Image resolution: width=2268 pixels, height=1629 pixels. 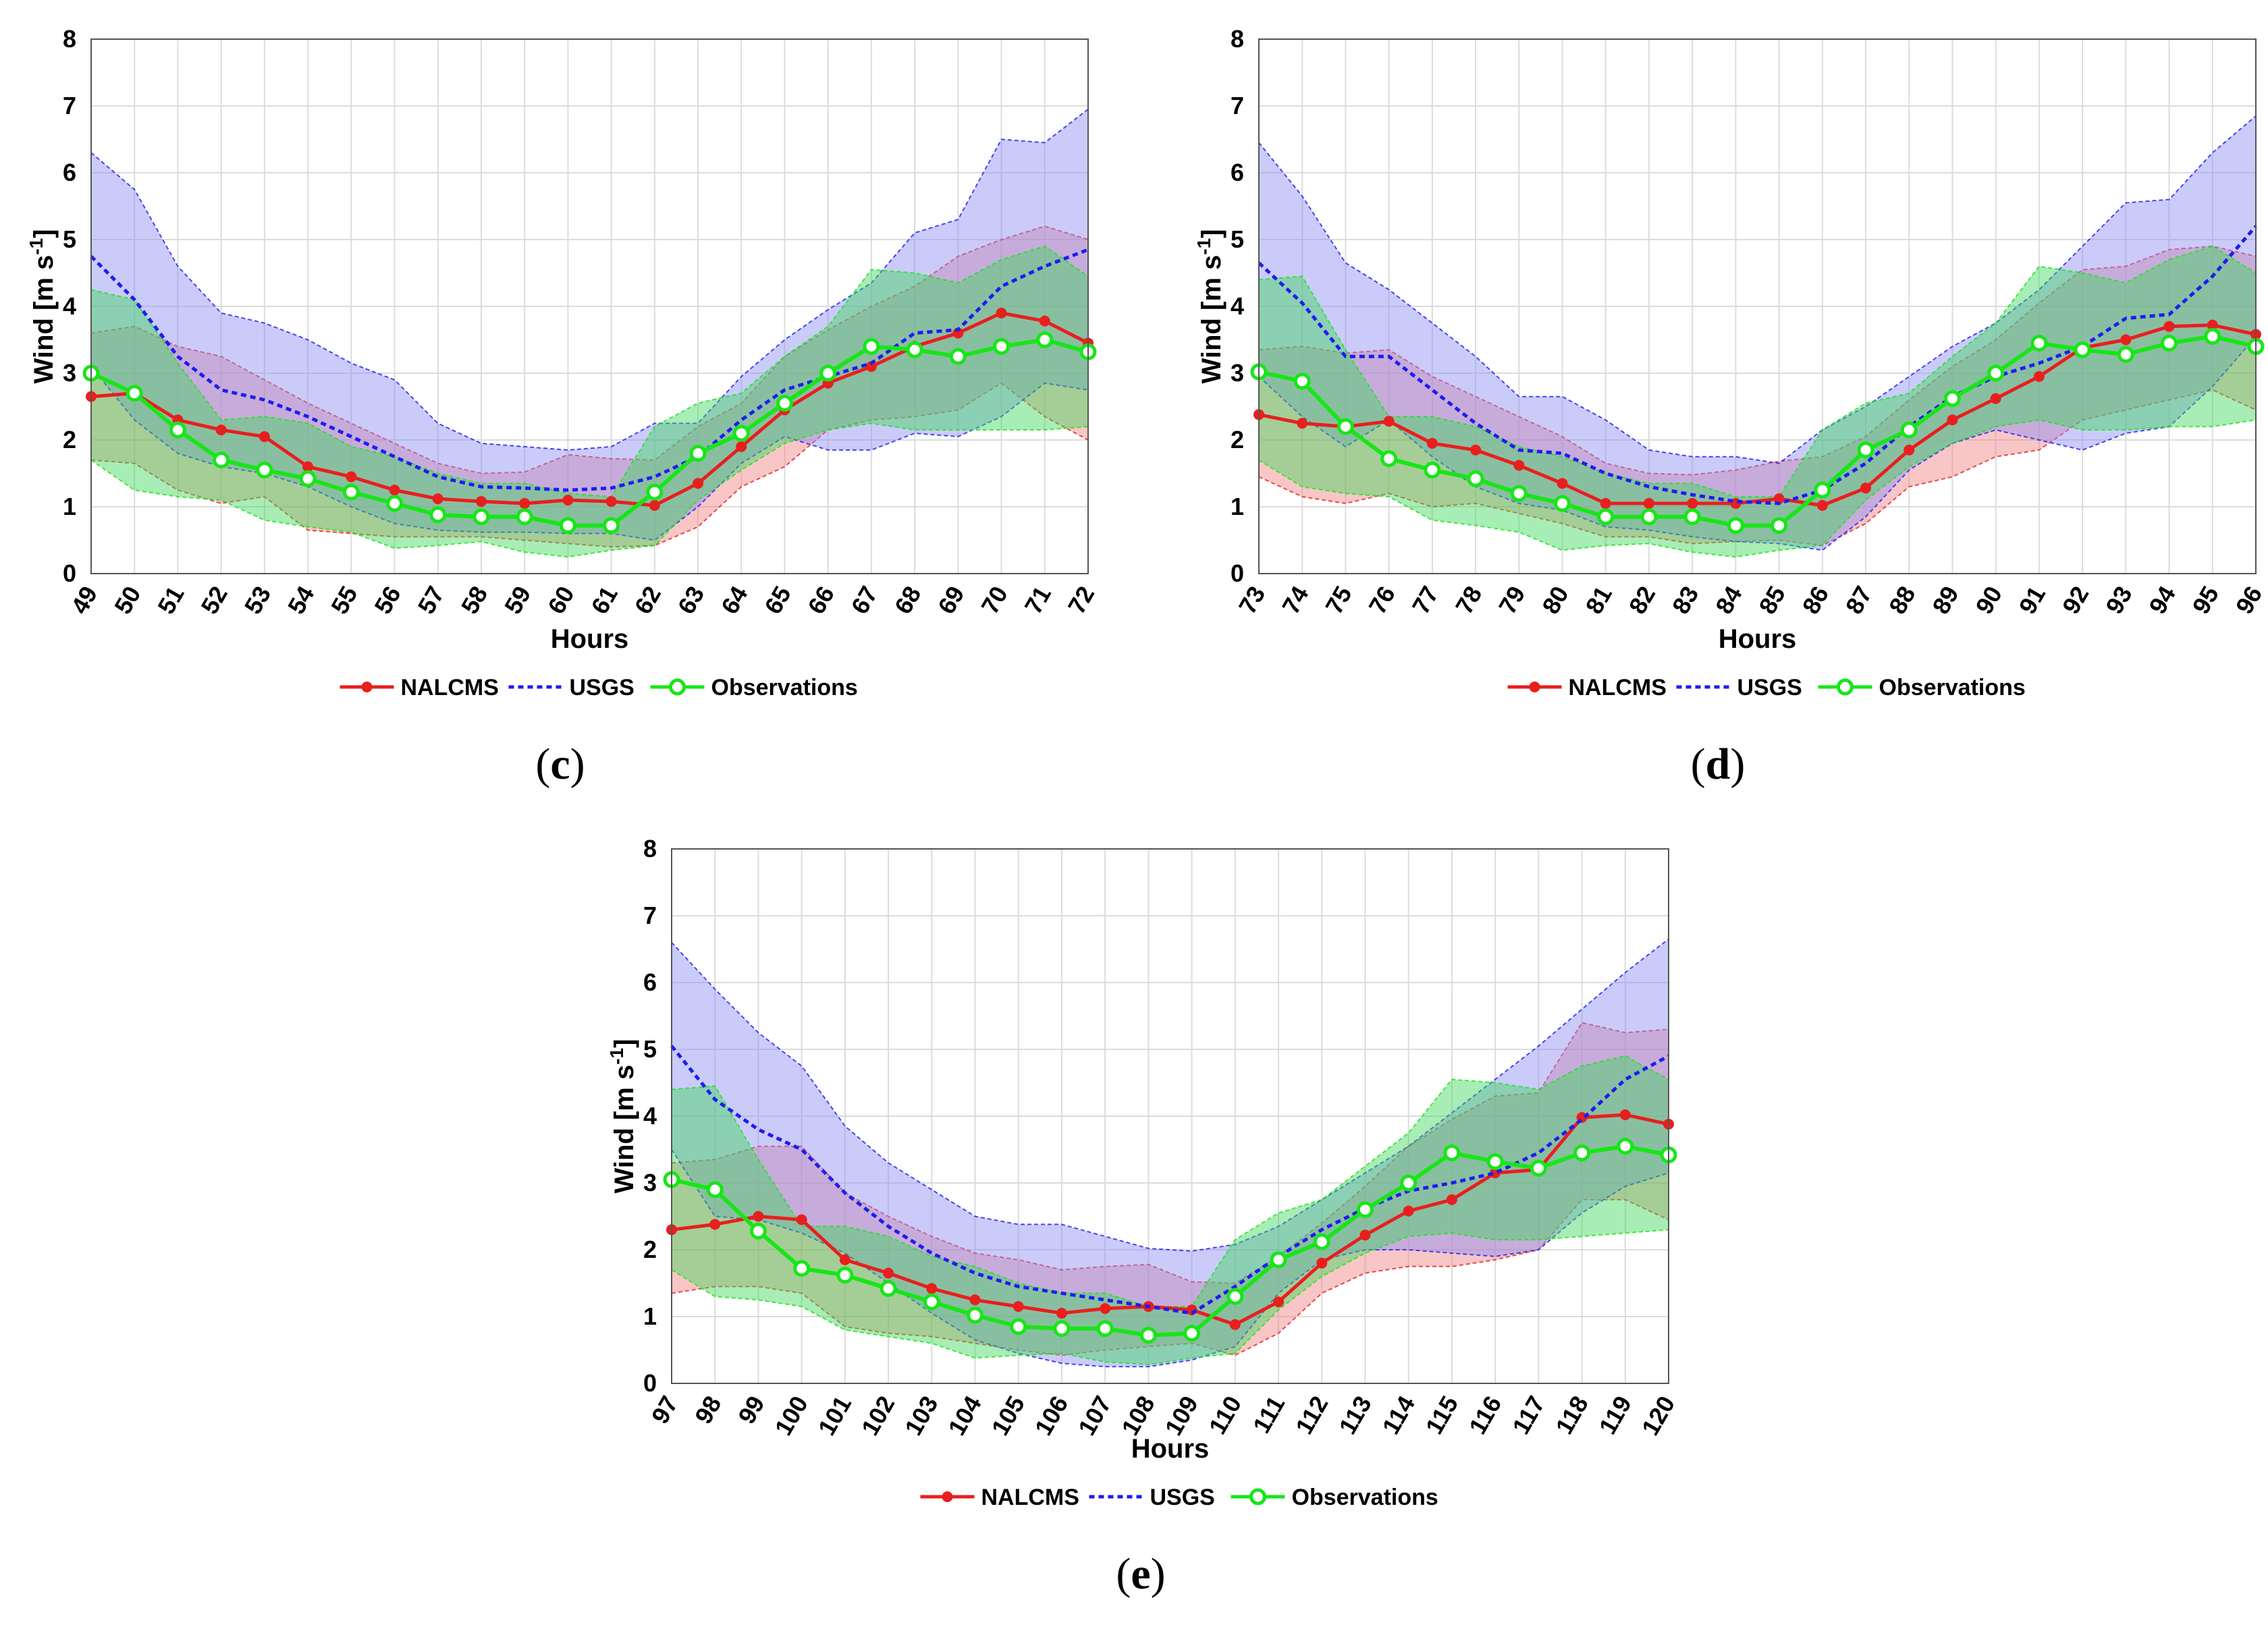 I want to click on band-edge-lower-nalcms, so click(x=1170, y=1277).